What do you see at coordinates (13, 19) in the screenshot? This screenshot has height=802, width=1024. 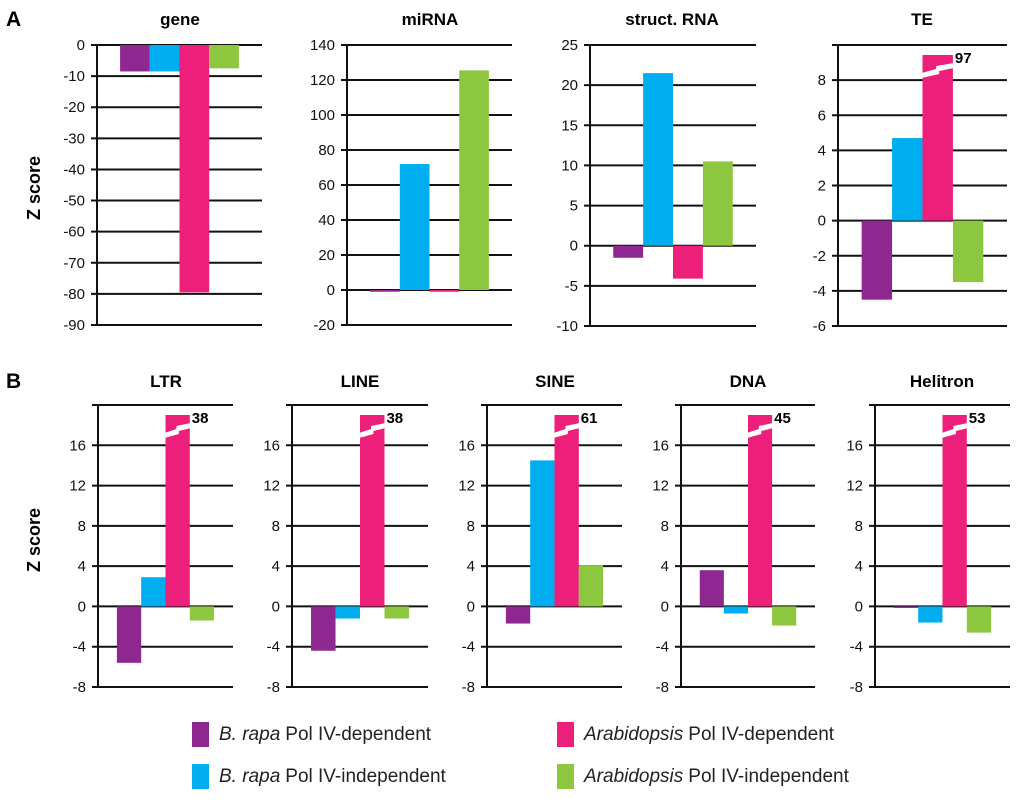 I see `panel-letter-a: A` at bounding box center [13, 19].